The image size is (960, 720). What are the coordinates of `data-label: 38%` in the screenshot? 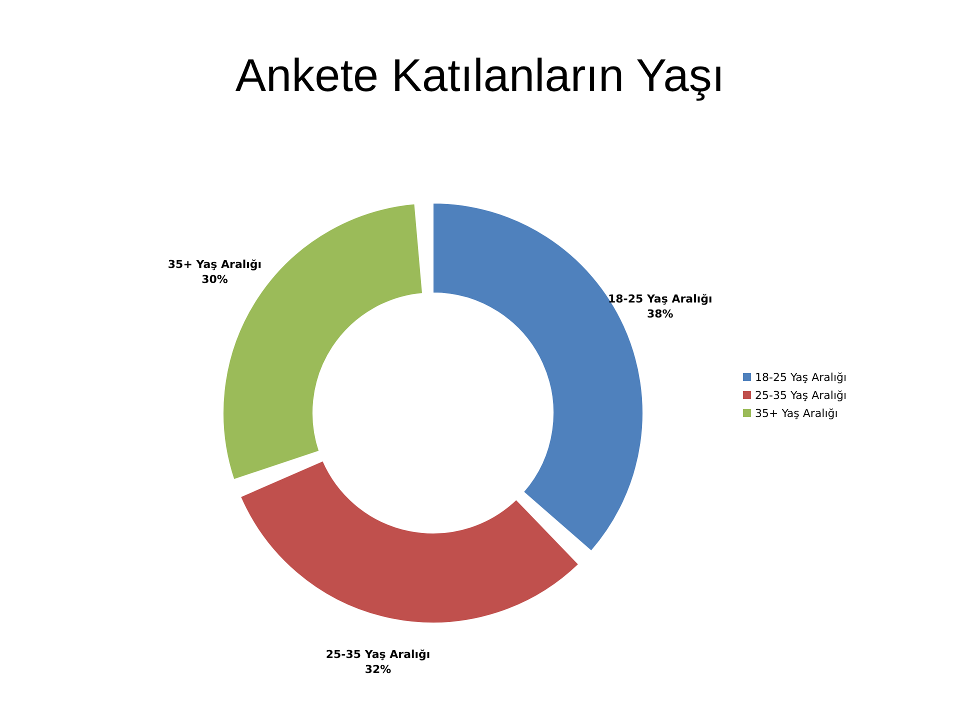 It's located at (660, 313).